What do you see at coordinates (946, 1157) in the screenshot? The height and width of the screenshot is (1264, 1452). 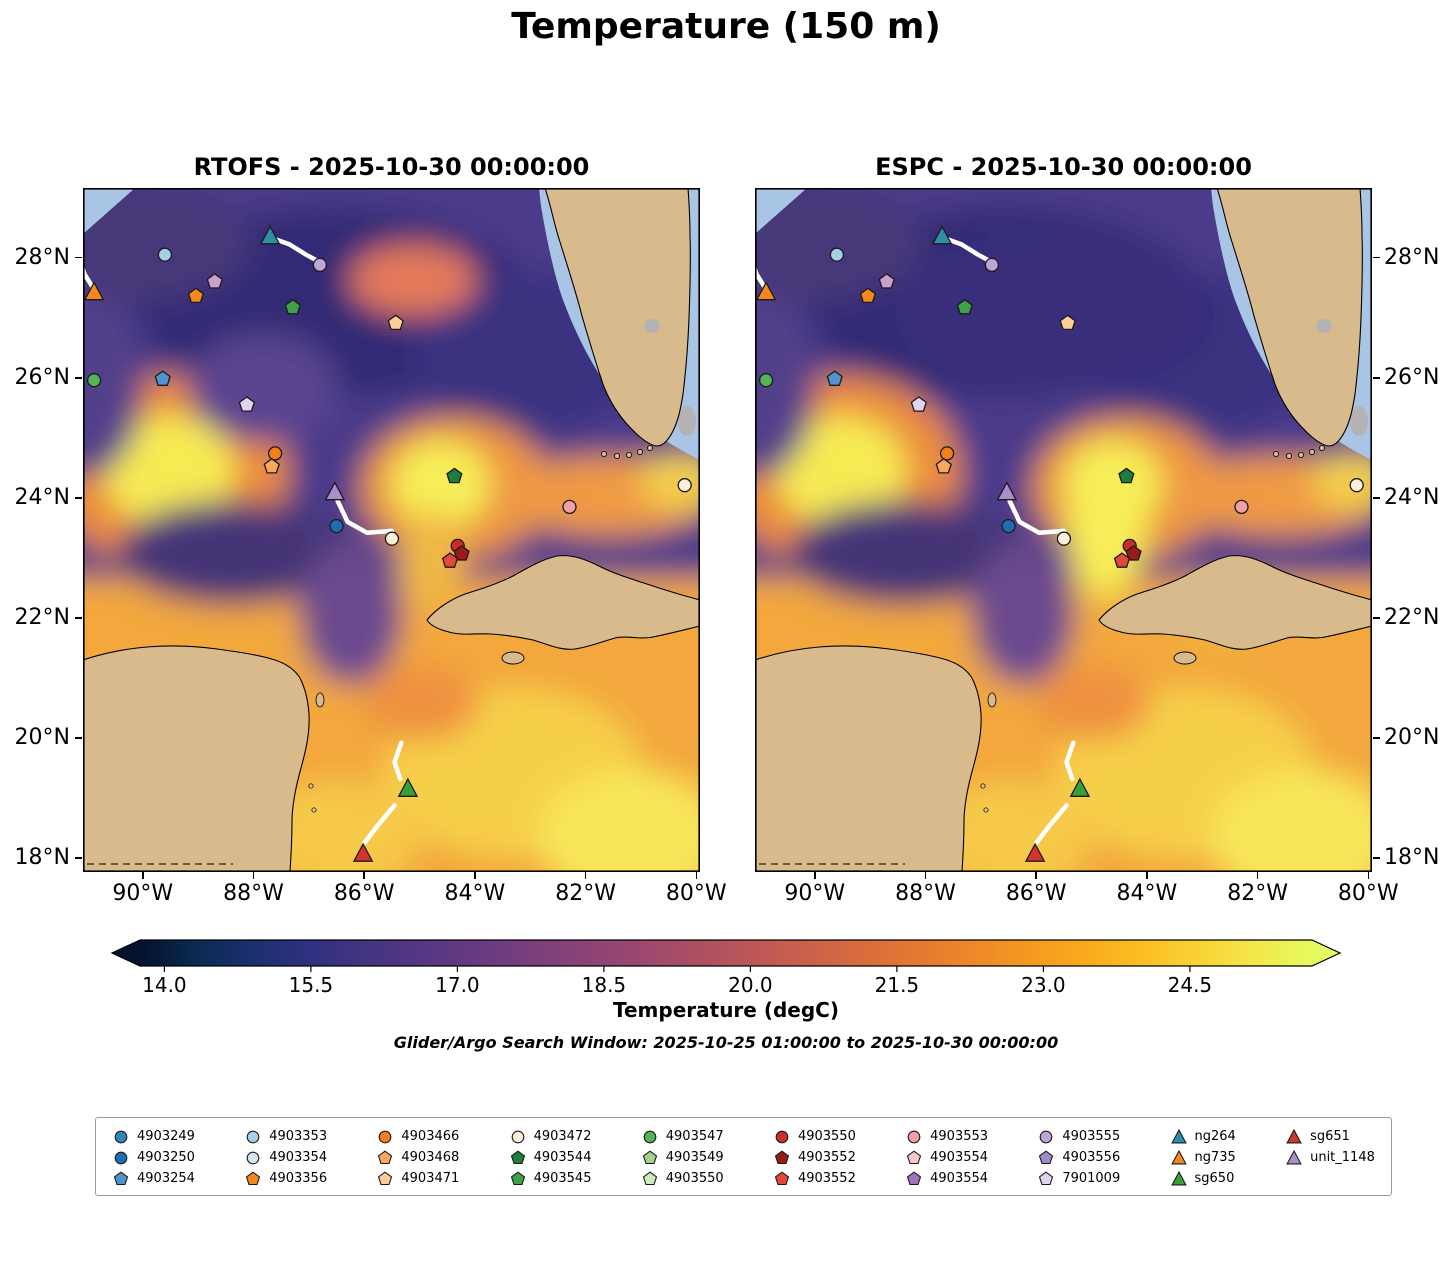 I see `legend-column: 4903553 4903554 4903554` at bounding box center [946, 1157].